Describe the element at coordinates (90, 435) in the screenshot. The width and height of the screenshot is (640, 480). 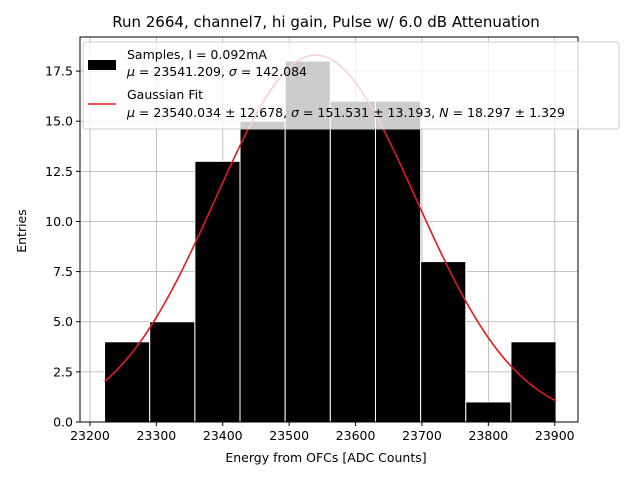
I see `x-tick-label: 23200` at that location.